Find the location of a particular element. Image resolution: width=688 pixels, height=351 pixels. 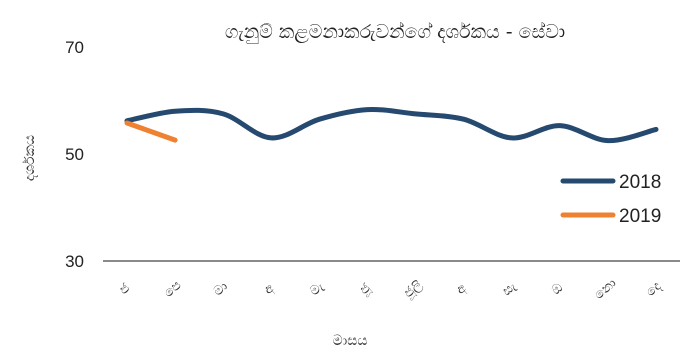

x-tick-label: ජූ is located at coordinates (365, 289).